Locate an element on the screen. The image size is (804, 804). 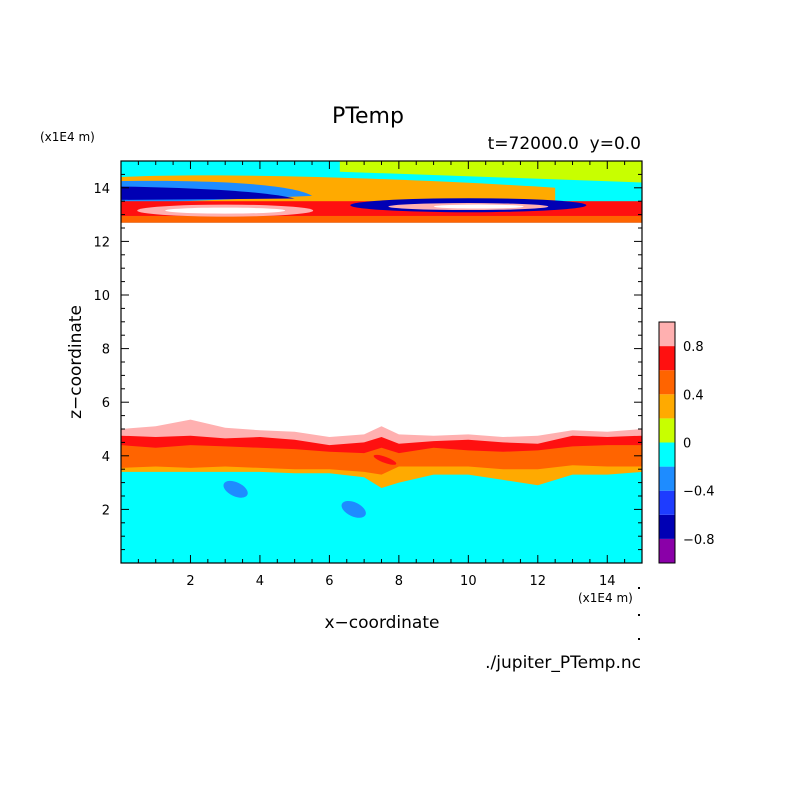
upper-deep-blue-band is located at coordinates (208, 193).